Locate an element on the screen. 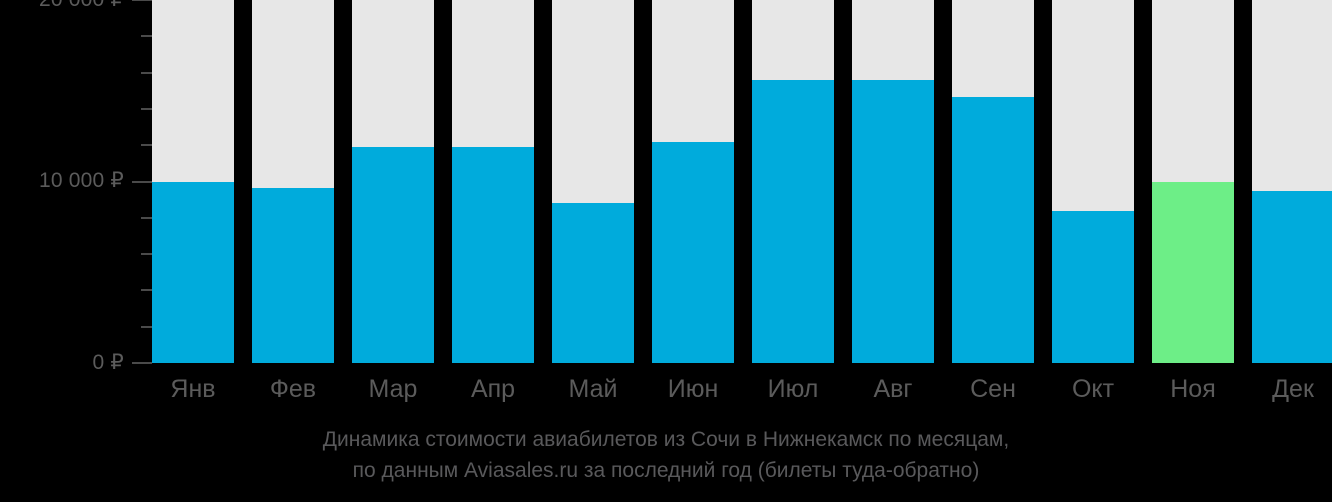 The height and width of the screenshot is (502, 1332). bar-мар is located at coordinates (393, 255).